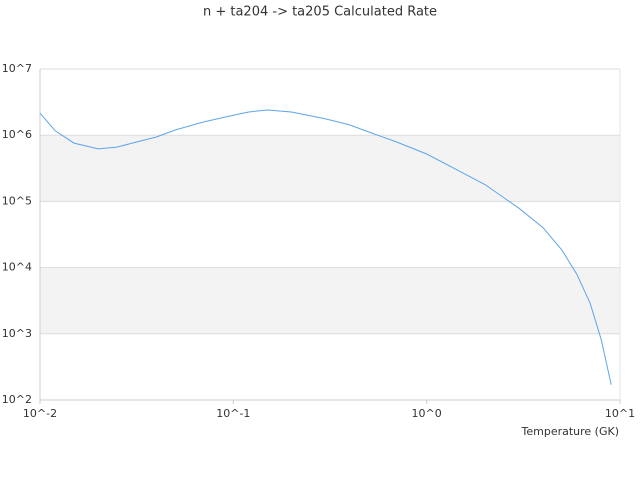 Image resolution: width=640 pixels, height=480 pixels. I want to click on x-tick-label: 10^-1, so click(233, 413).